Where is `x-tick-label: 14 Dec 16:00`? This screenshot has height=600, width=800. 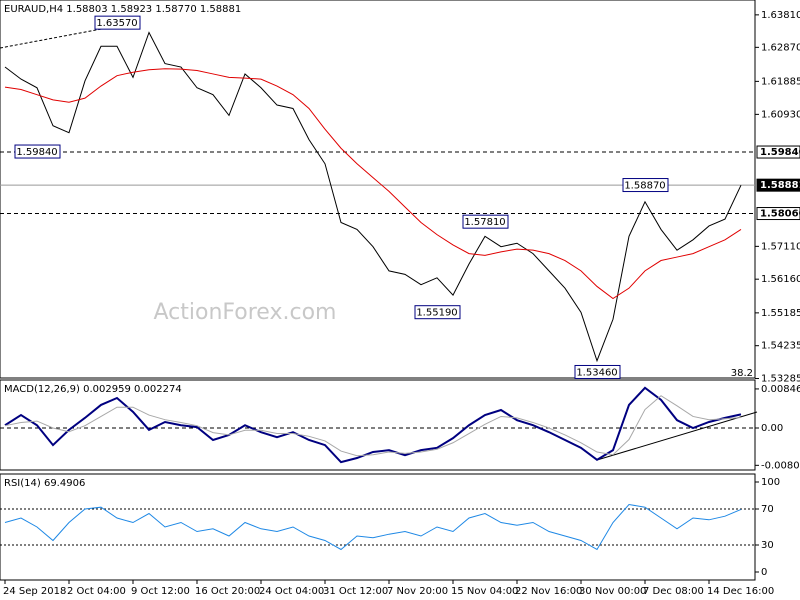 x-tick-label: 14 Dec 16:00 is located at coordinates (740, 591).